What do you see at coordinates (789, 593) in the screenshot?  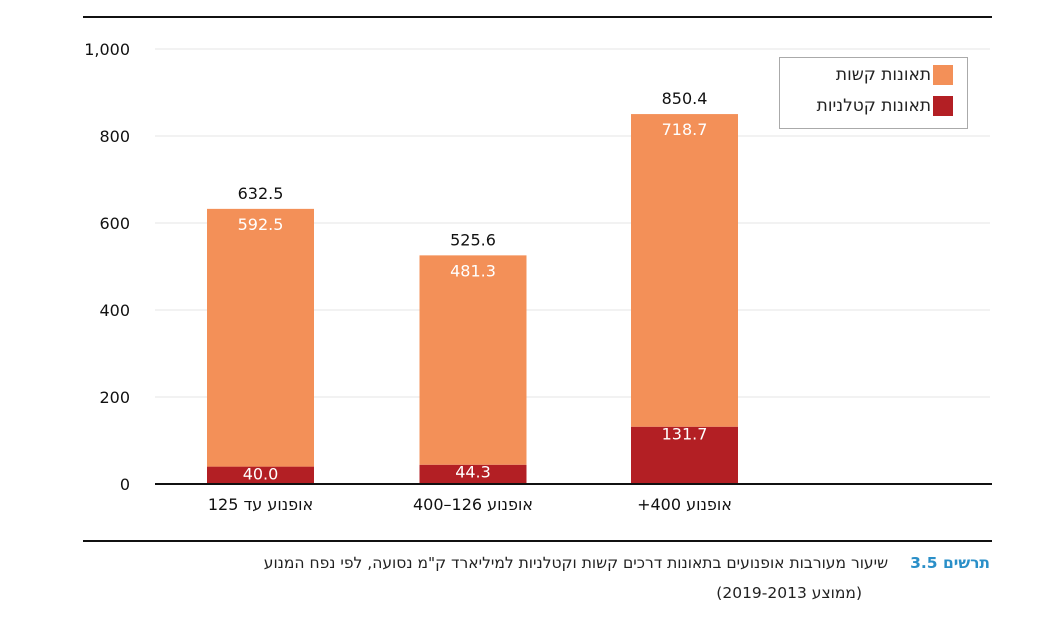 I see `figure-subtitle: (ממוצע 2019-2013)` at bounding box center [789, 593].